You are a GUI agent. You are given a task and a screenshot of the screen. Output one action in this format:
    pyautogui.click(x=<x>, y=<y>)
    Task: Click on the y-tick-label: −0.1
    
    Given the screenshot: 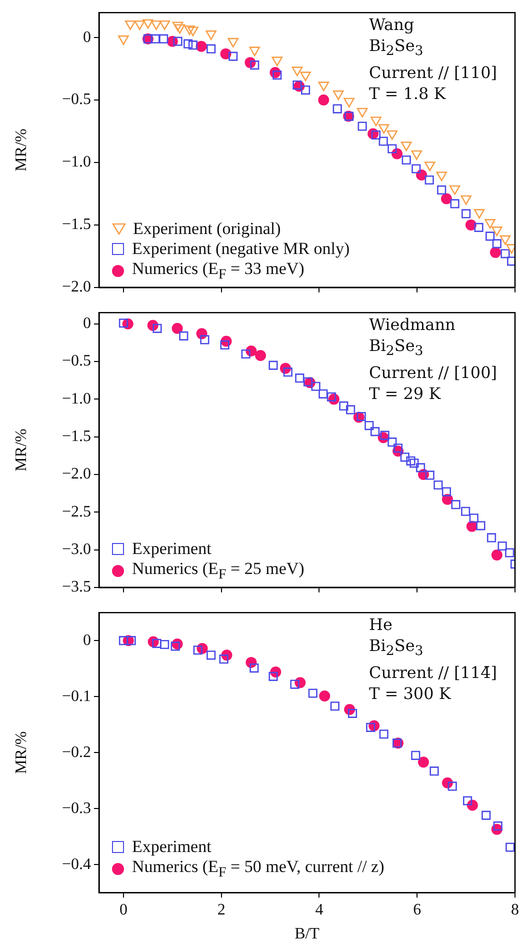 What is the action you would take?
    pyautogui.click(x=76, y=696)
    